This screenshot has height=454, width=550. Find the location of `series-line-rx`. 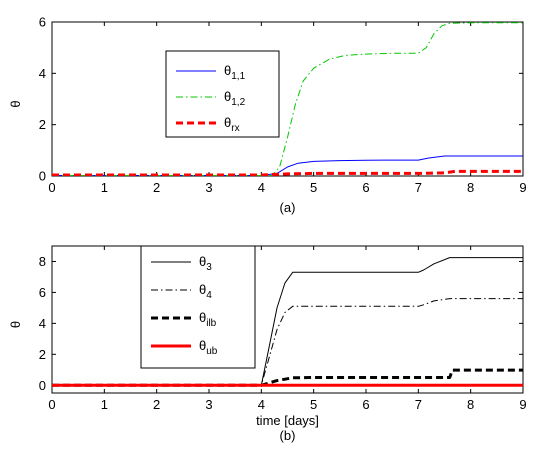

series-line-rx is located at coordinates (287, 172).